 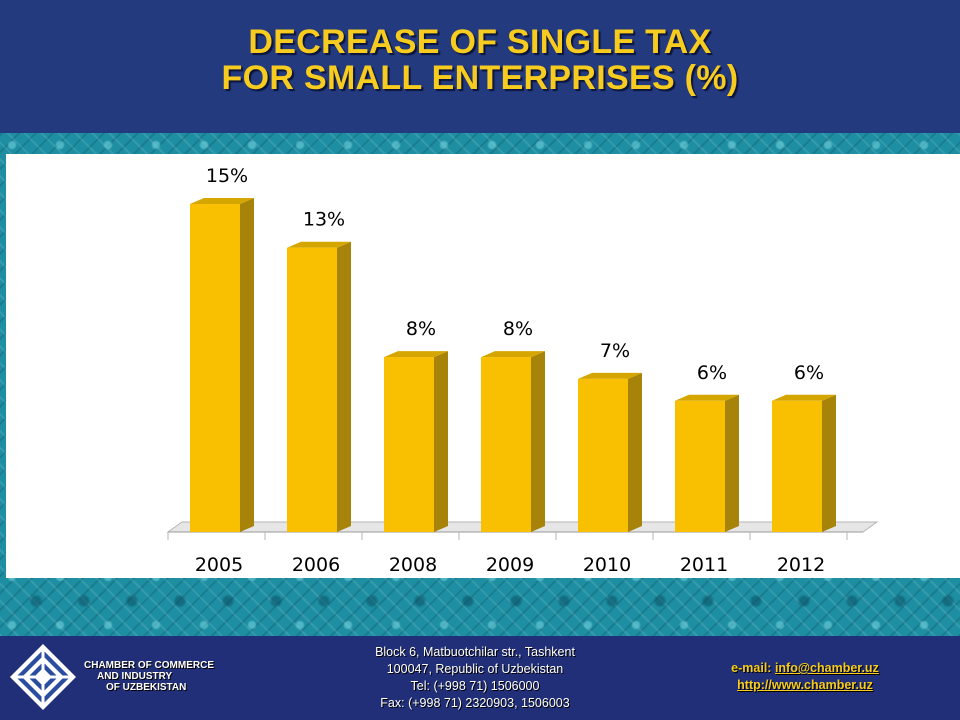 What do you see at coordinates (421, 329) in the screenshot?
I see `data-label-2008: 8%` at bounding box center [421, 329].